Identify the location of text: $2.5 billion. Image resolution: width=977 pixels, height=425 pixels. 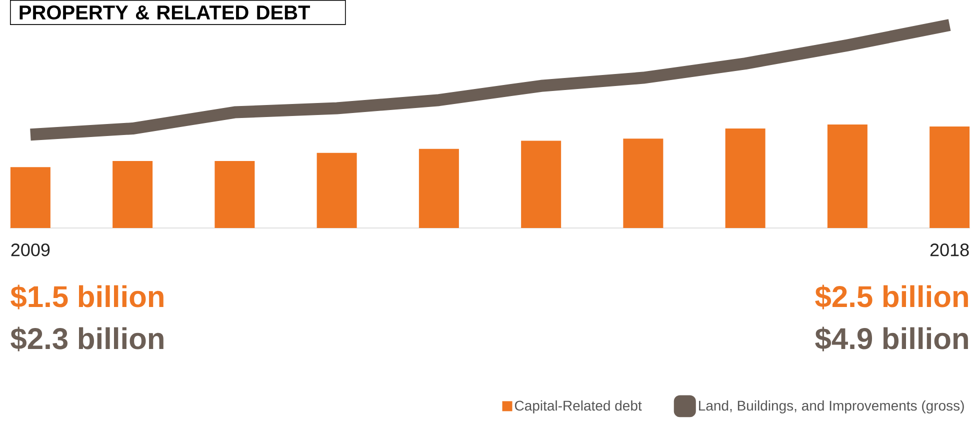
(891, 297).